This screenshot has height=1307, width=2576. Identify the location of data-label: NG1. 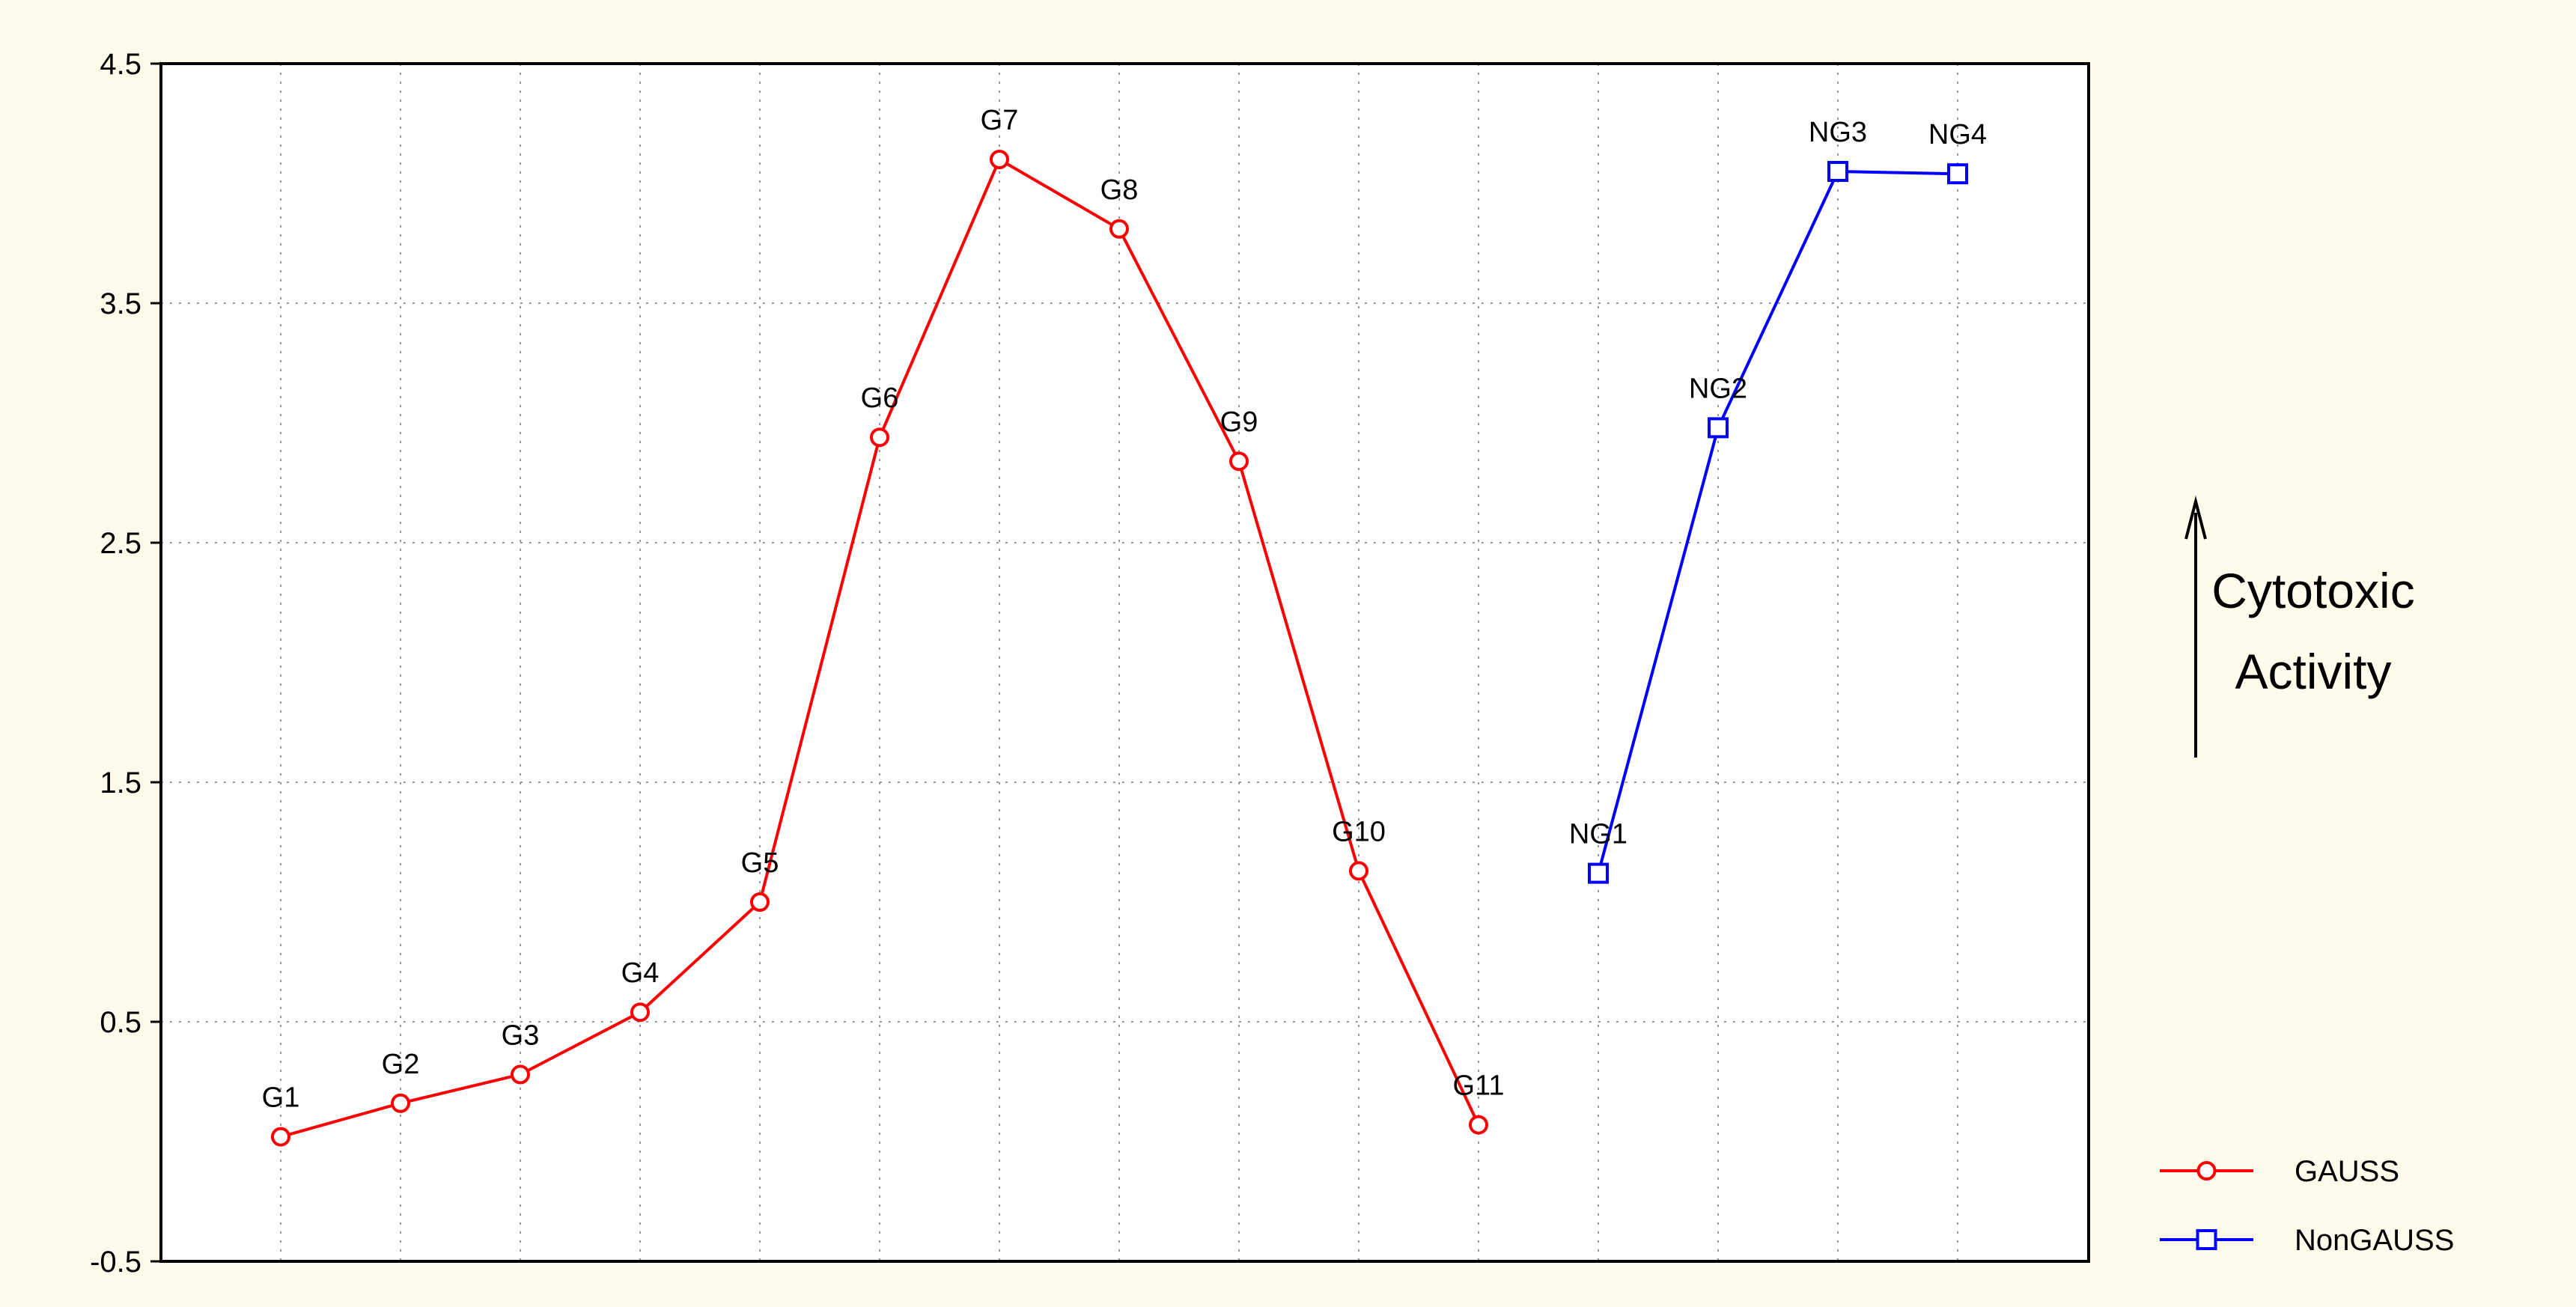
(1598, 834).